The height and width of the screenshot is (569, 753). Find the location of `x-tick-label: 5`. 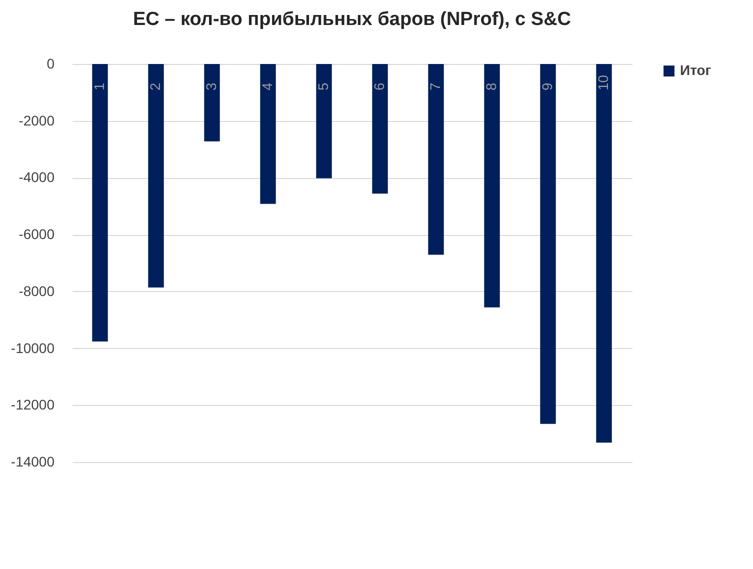

x-tick-label: 5 is located at coordinates (323, 86).